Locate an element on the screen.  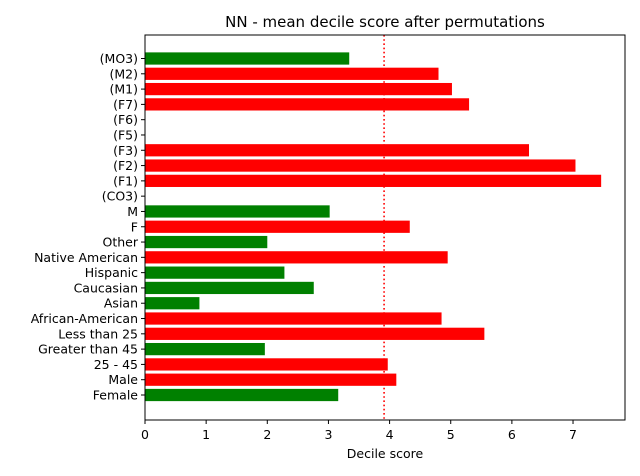
y-tick-label: (F7) is located at coordinates (125, 104).